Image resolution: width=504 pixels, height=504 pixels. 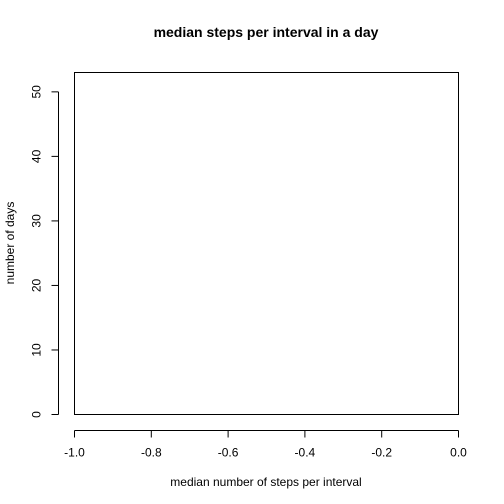 I want to click on x-tick-label: -0.8, so click(x=151, y=453).